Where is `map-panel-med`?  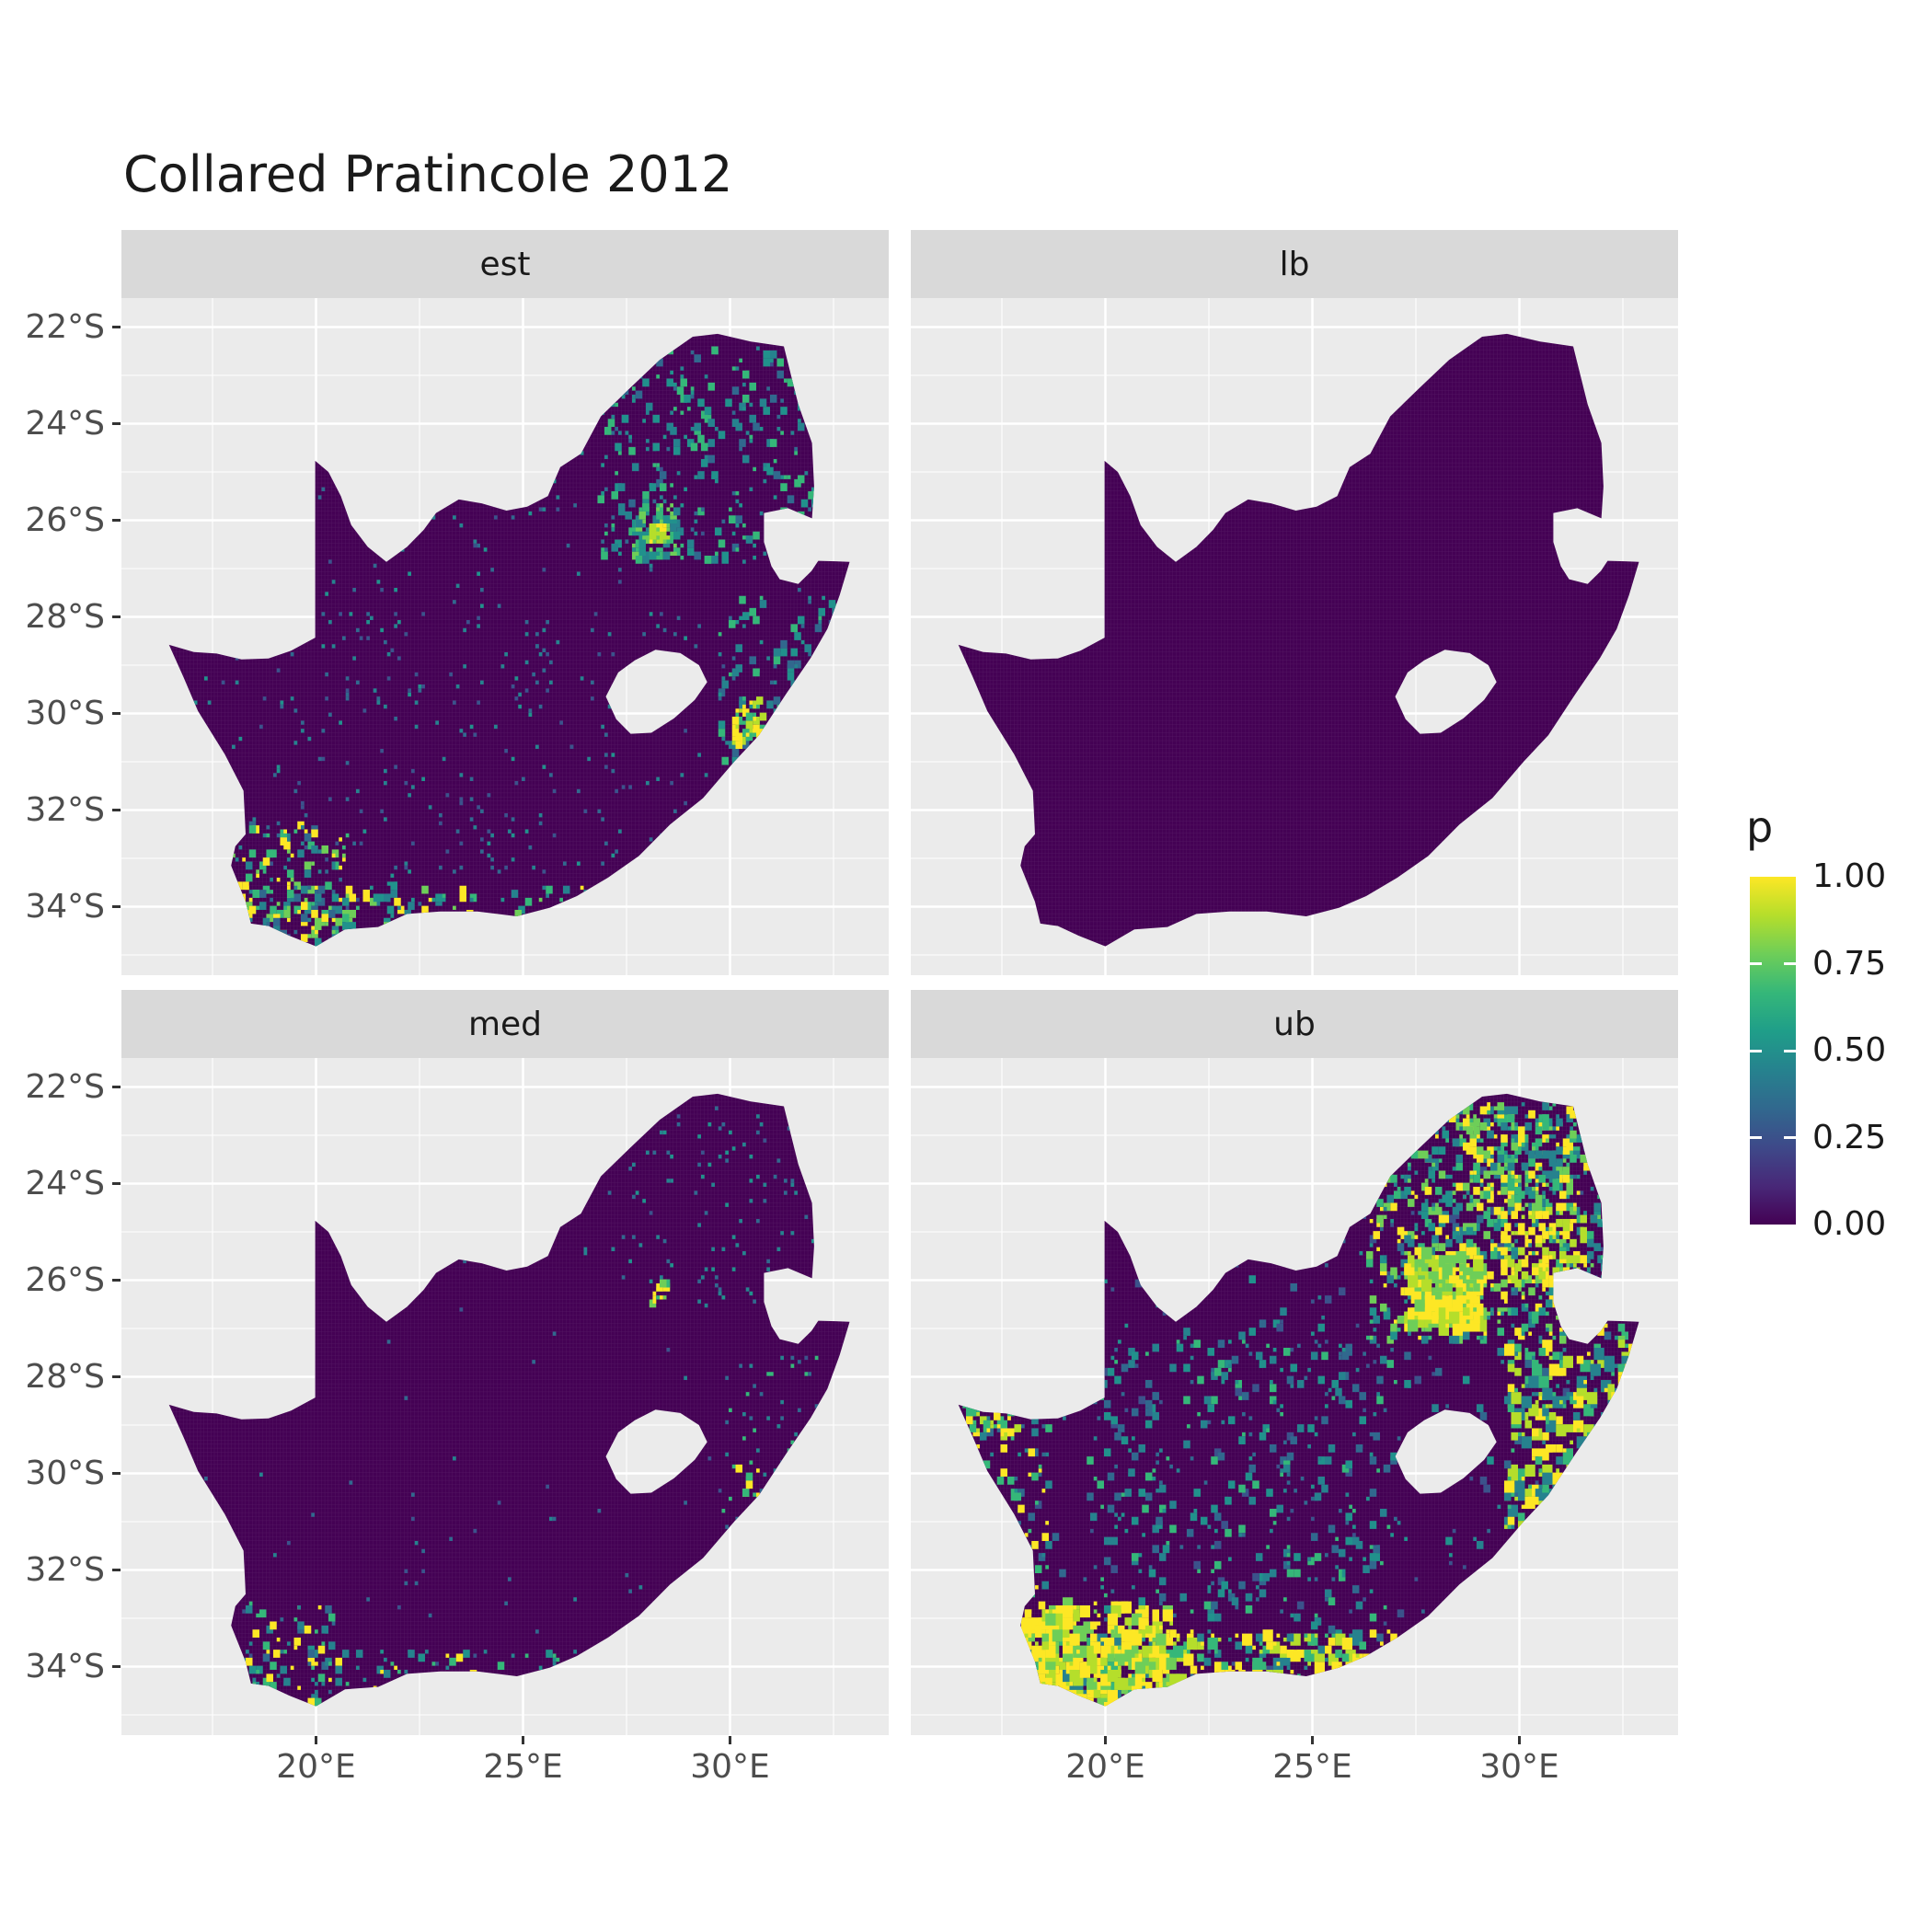 map-panel-med is located at coordinates (505, 1396).